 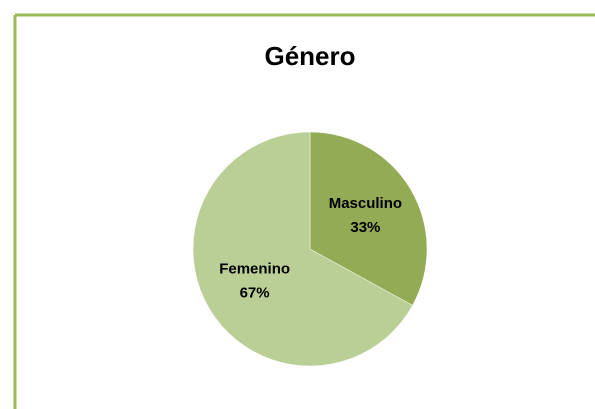 I want to click on chart-title: Género, so click(x=309, y=56).